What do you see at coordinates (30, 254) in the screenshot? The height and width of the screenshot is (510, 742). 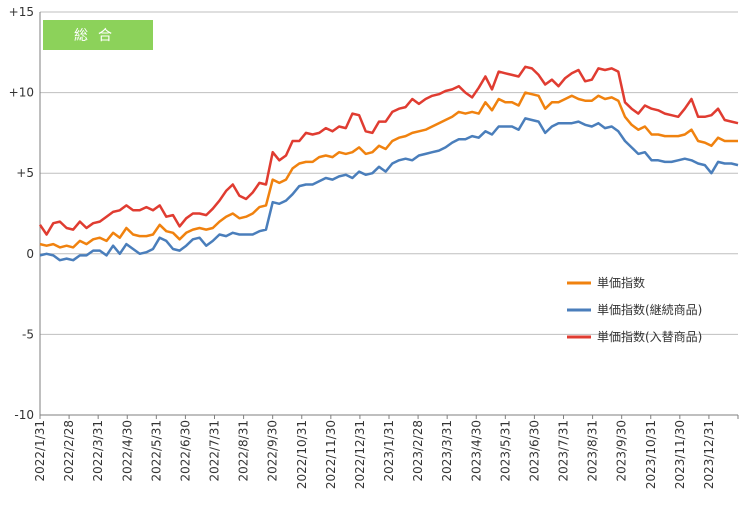 I see `y-tick-label: 0` at bounding box center [30, 254].